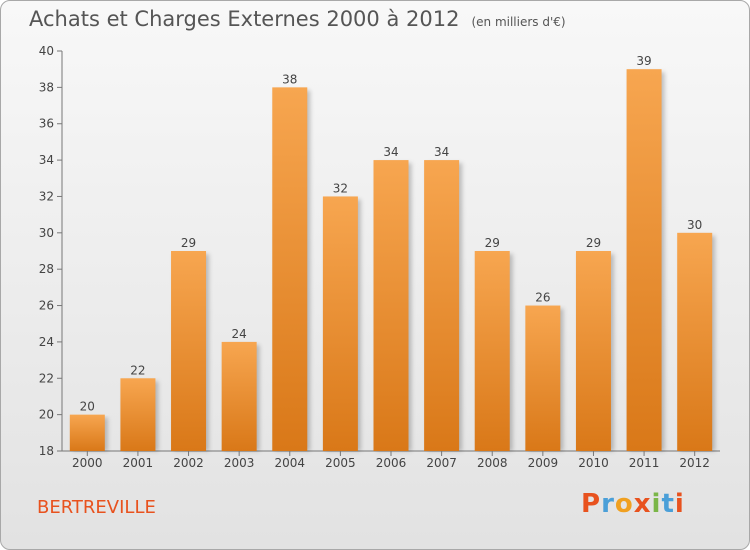 Image resolution: width=750 pixels, height=550 pixels. I want to click on y-tick-label: 34, so click(46, 160).